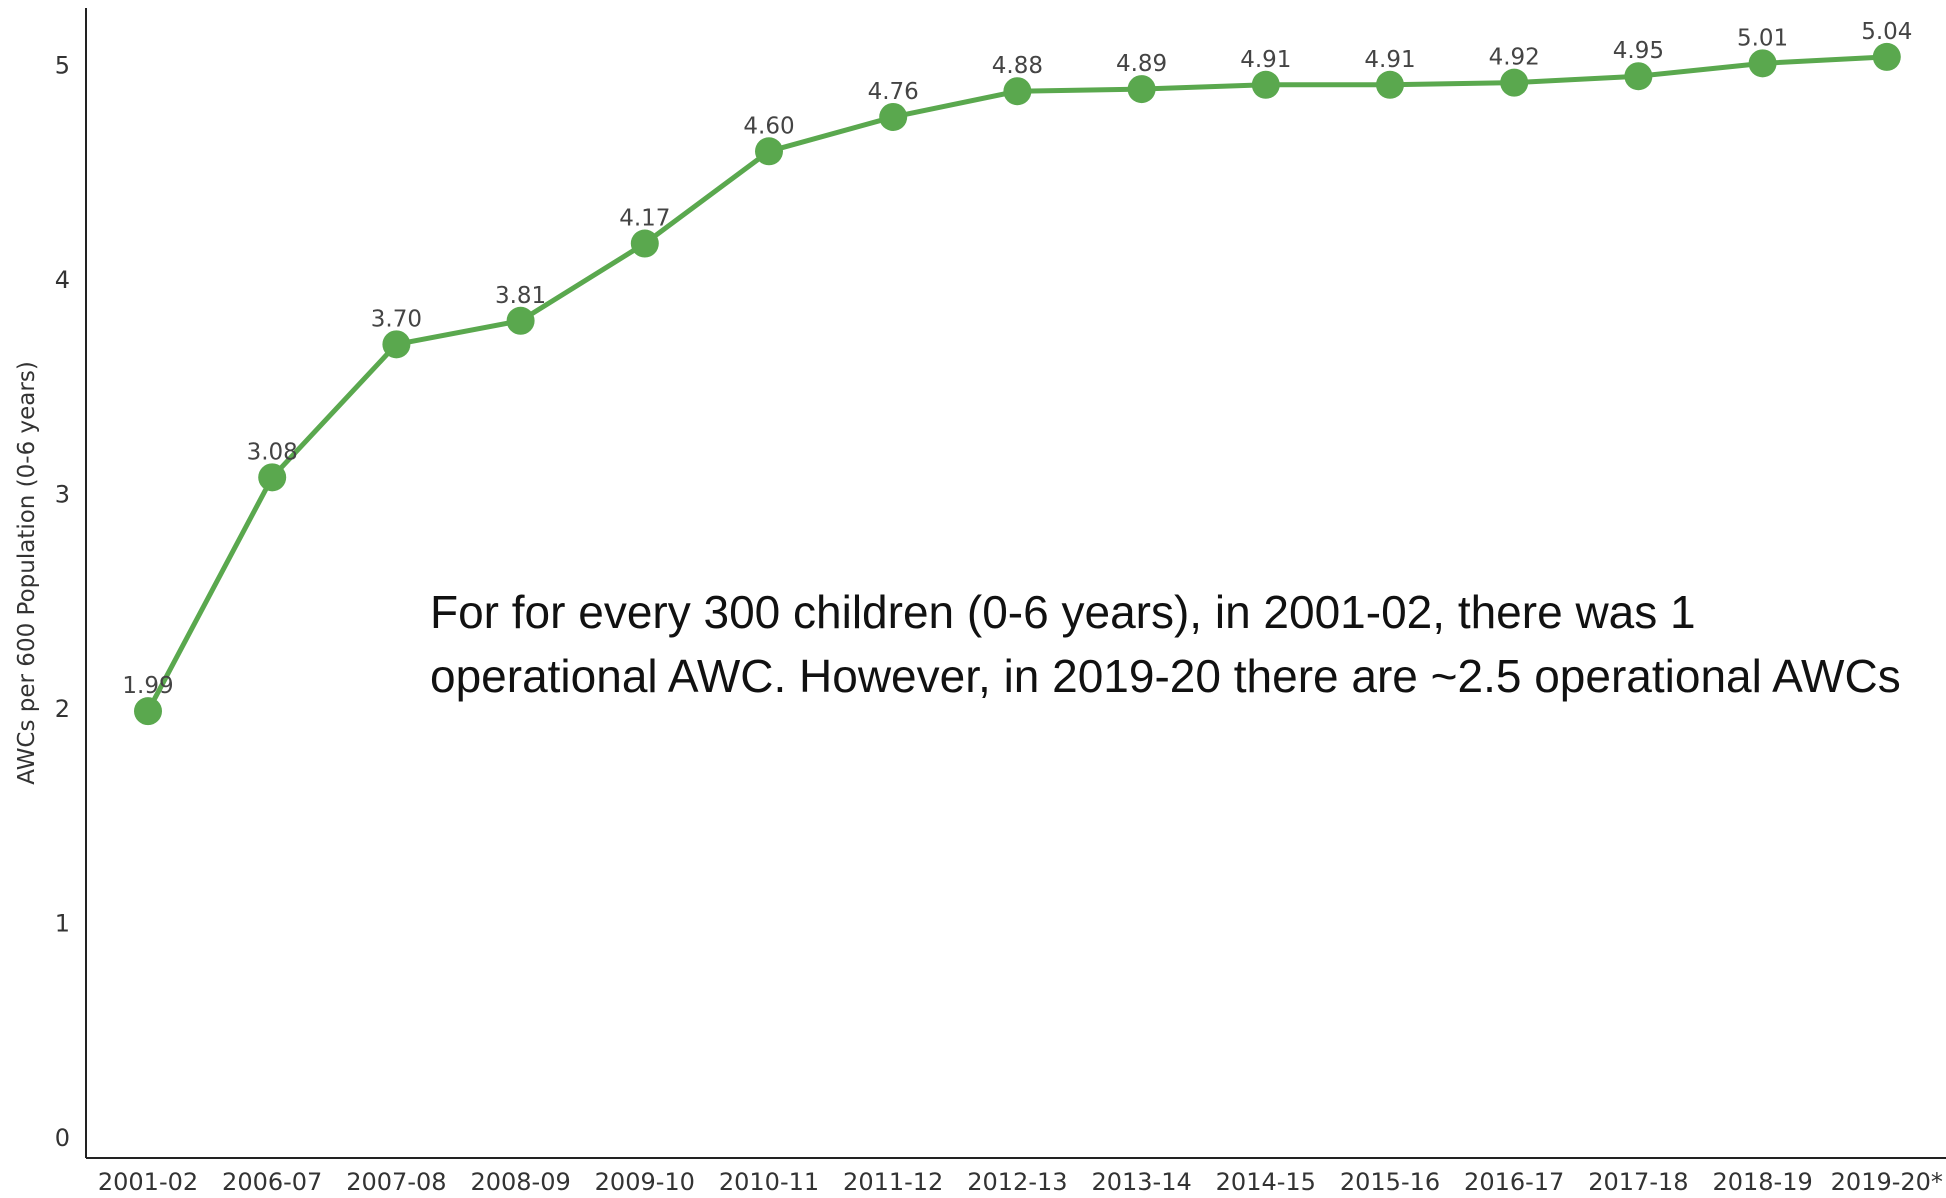 The height and width of the screenshot is (1198, 1946). I want to click on x-tick-label: 2015-16, so click(1390, 1182).